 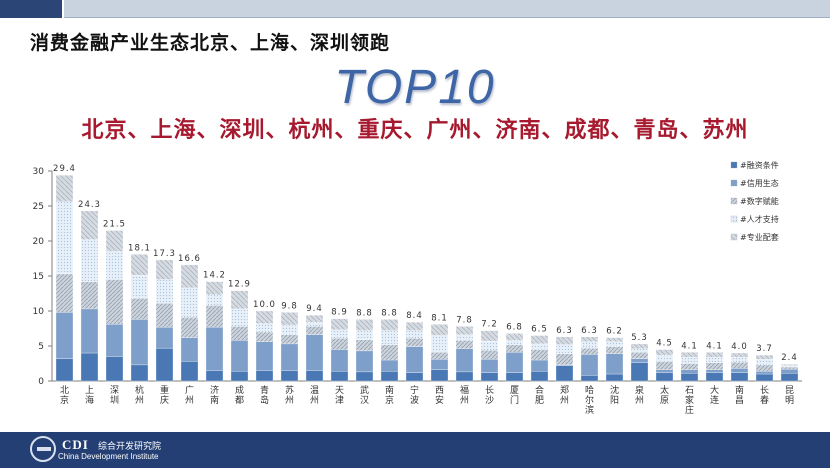 I want to click on bar-total-label: 9.8, so click(x=289, y=306).